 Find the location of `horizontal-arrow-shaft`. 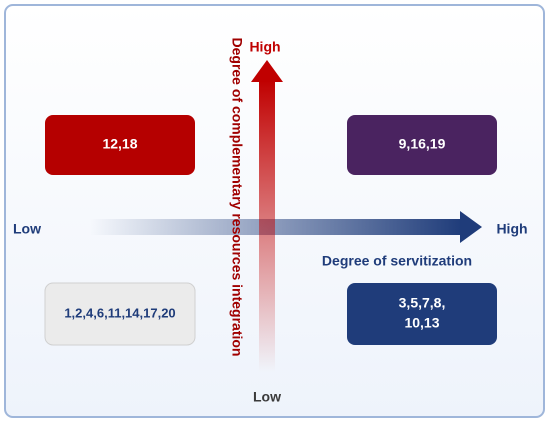

horizontal-arrow-shaft is located at coordinates (276, 227).